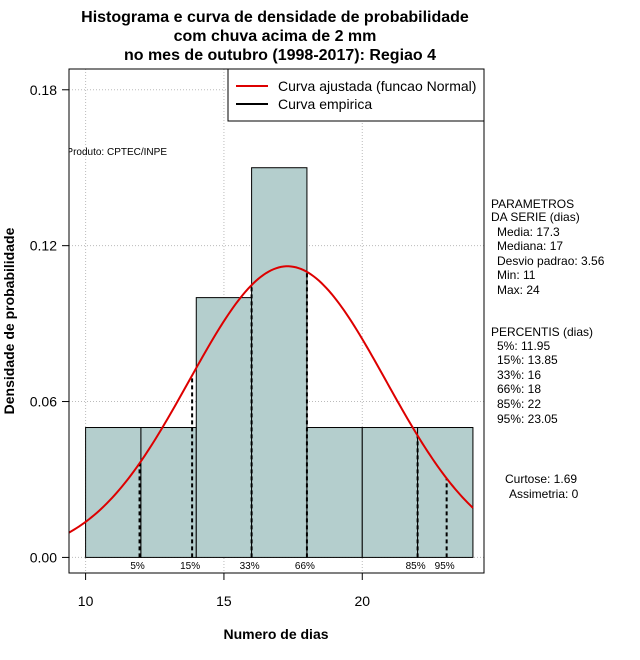 The image size is (640, 660). Describe the element at coordinates (86, 601) in the screenshot. I see `x-tick-label: 10` at that location.